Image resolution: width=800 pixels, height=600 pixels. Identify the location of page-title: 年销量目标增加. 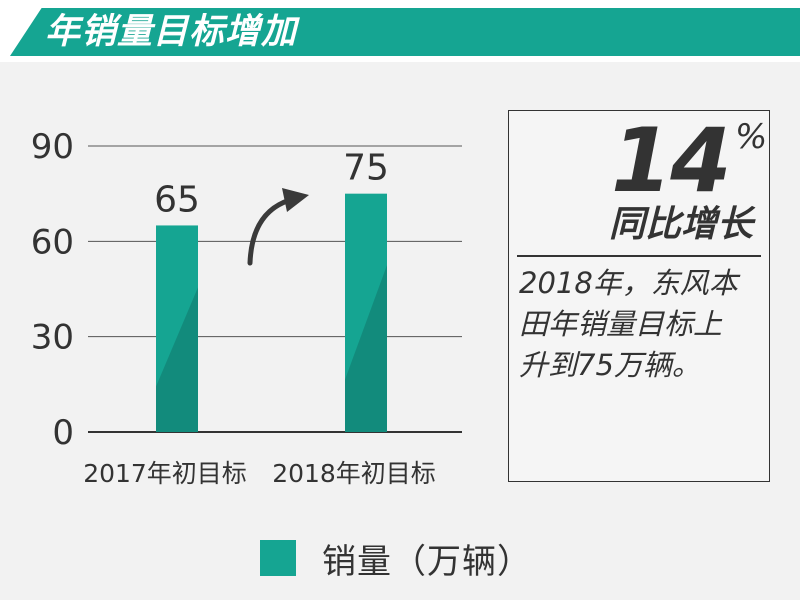
(171, 32).